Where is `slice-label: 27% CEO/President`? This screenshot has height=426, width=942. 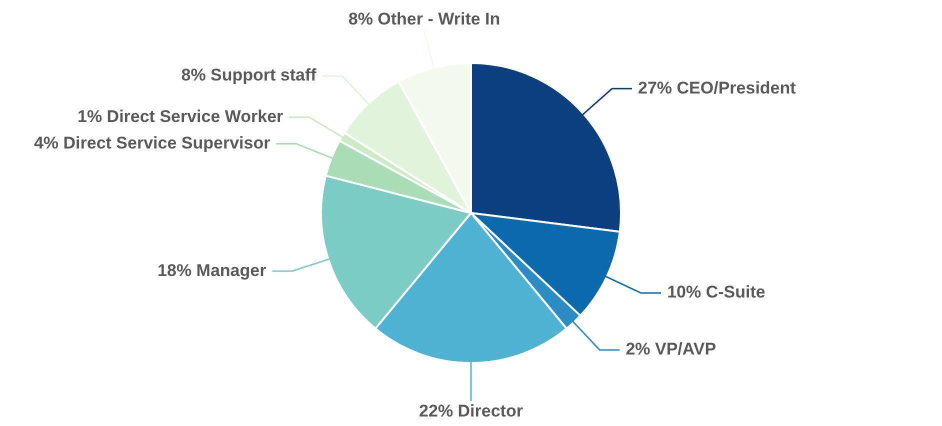
slice-label: 27% CEO/President is located at coordinates (717, 88).